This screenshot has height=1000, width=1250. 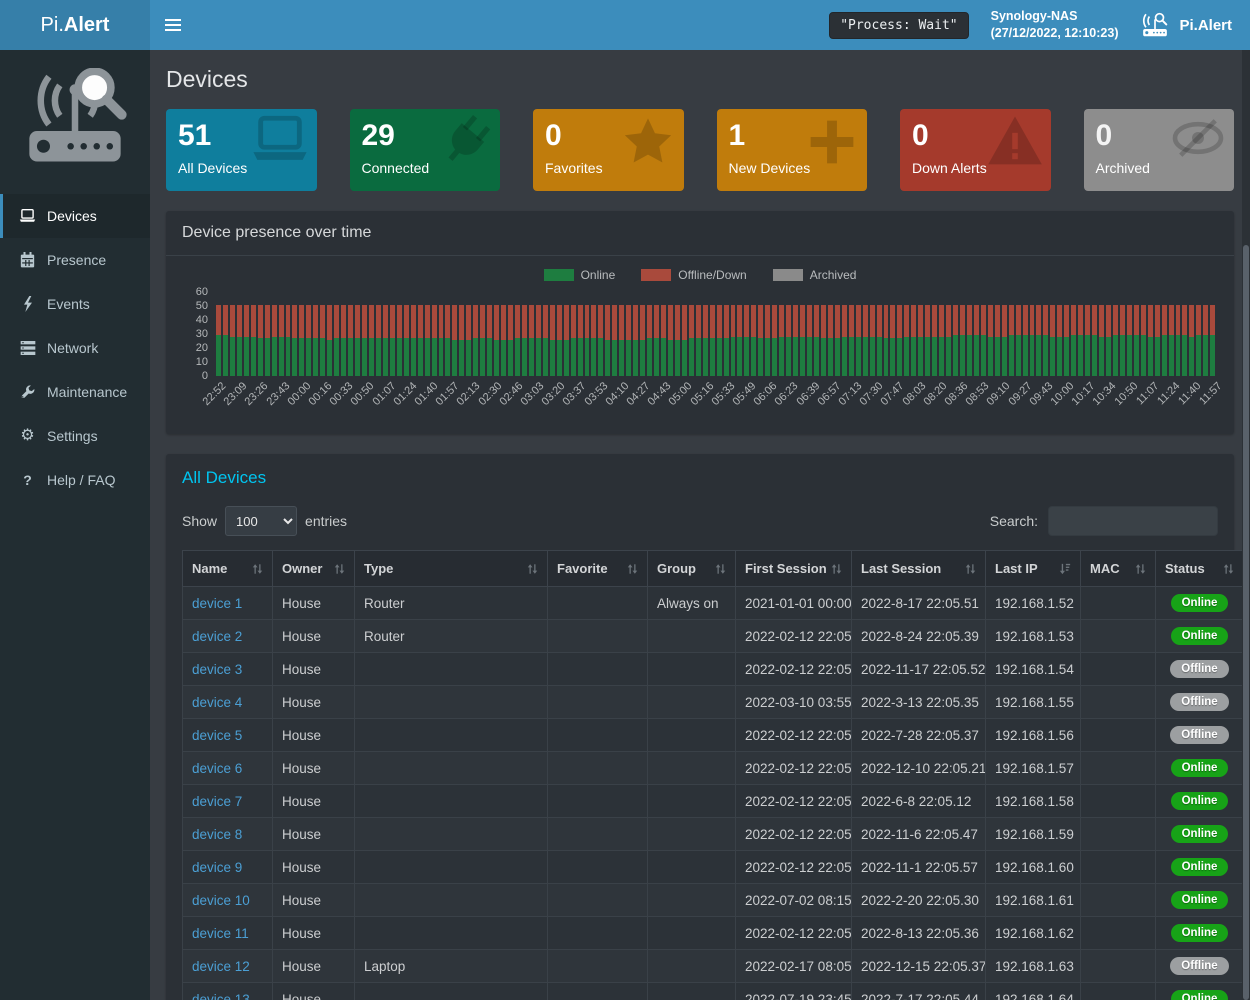 I want to click on device-link: device 12, so click(x=221, y=966).